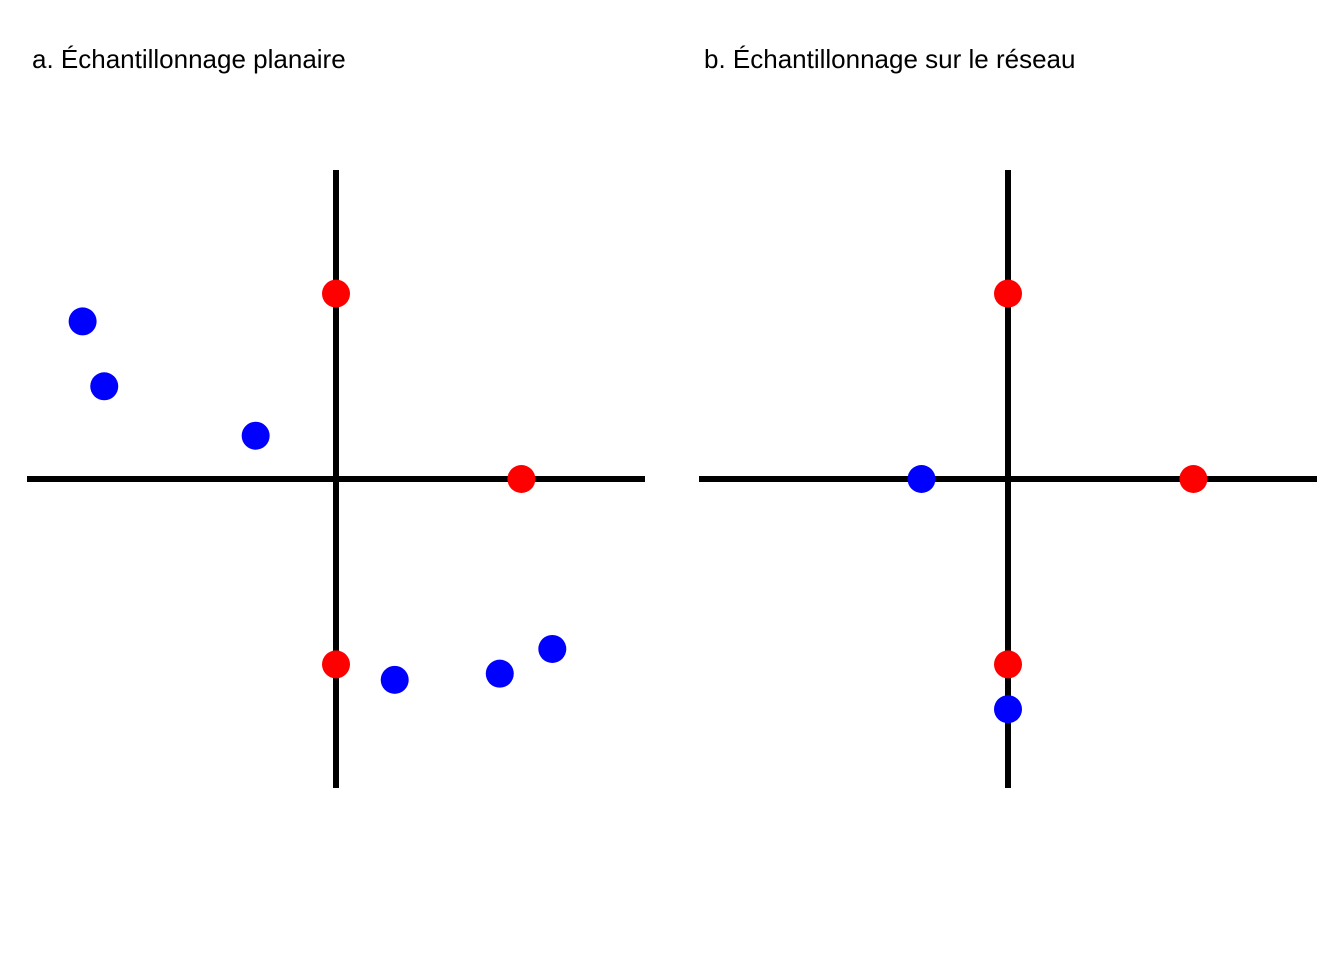  What do you see at coordinates (890, 59) in the screenshot?
I see `panel-b-title: b. Échantillonnage sur le réseau` at bounding box center [890, 59].